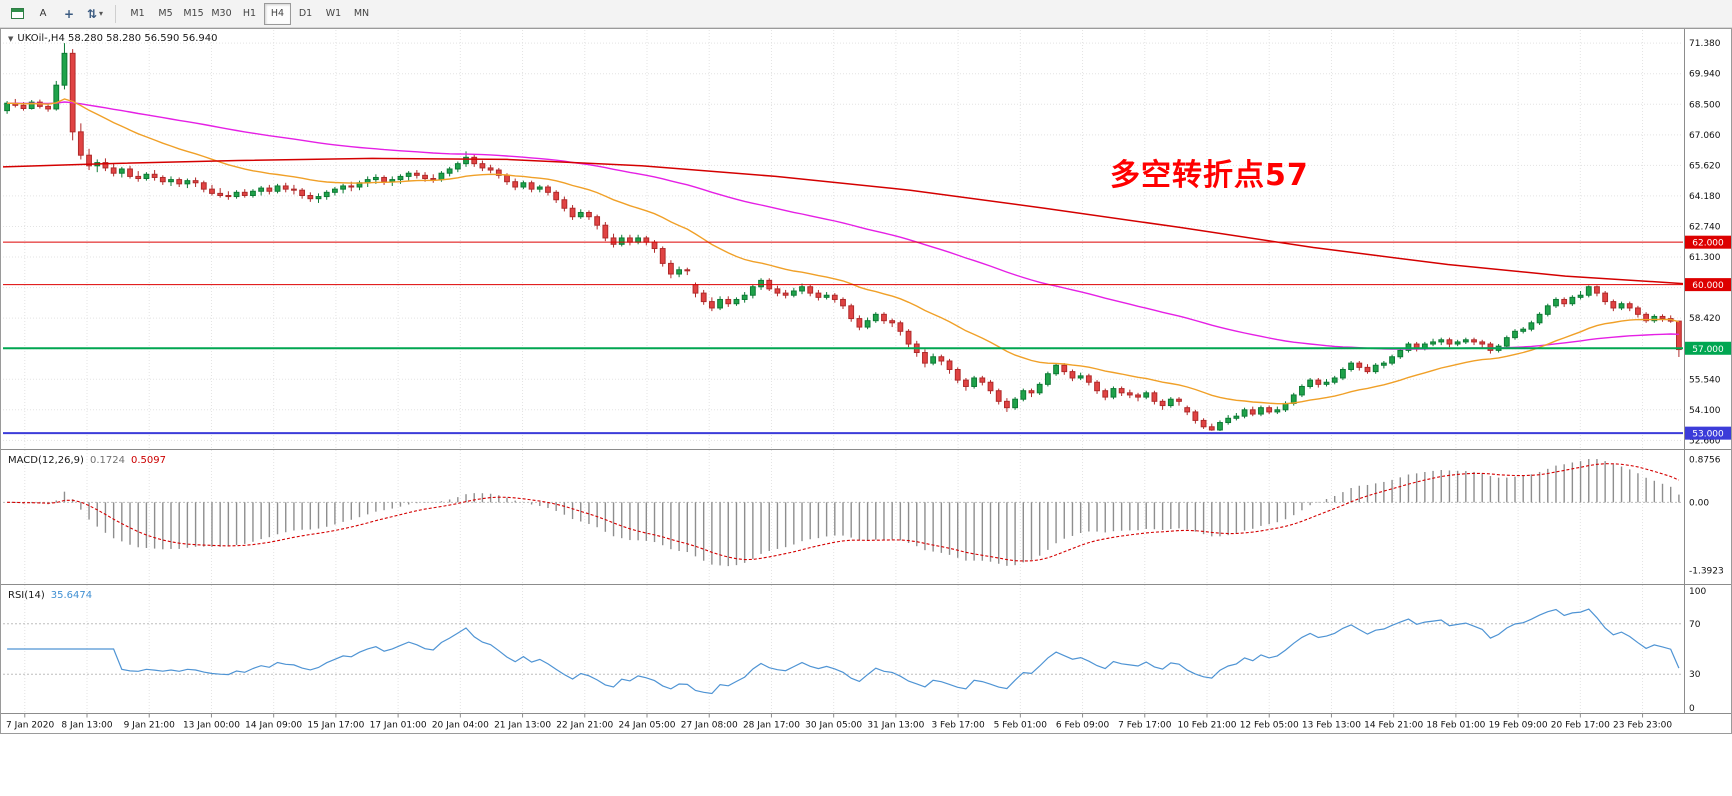  I want to click on timeframe-button-h1: H1, so click(249, 14).